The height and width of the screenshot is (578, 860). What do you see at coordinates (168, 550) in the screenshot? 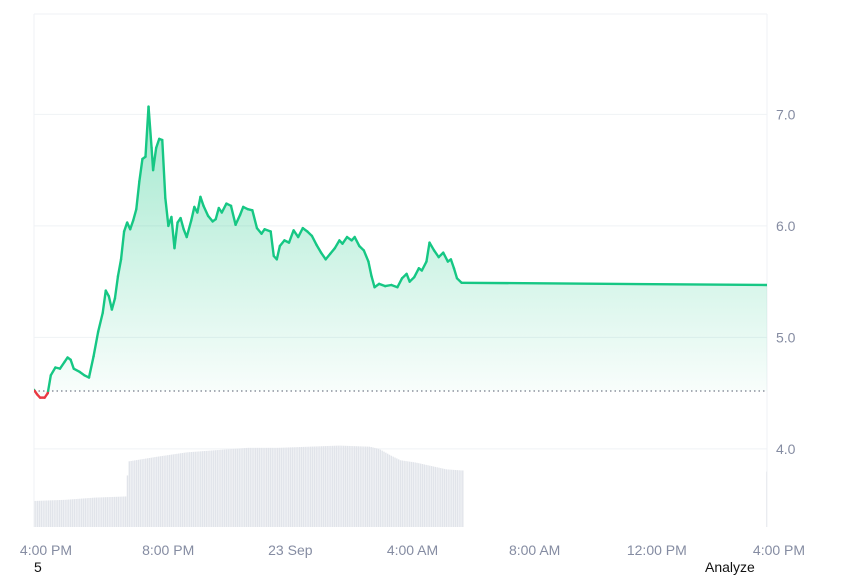
I see `x-tick-label: 8:00 PM` at bounding box center [168, 550].